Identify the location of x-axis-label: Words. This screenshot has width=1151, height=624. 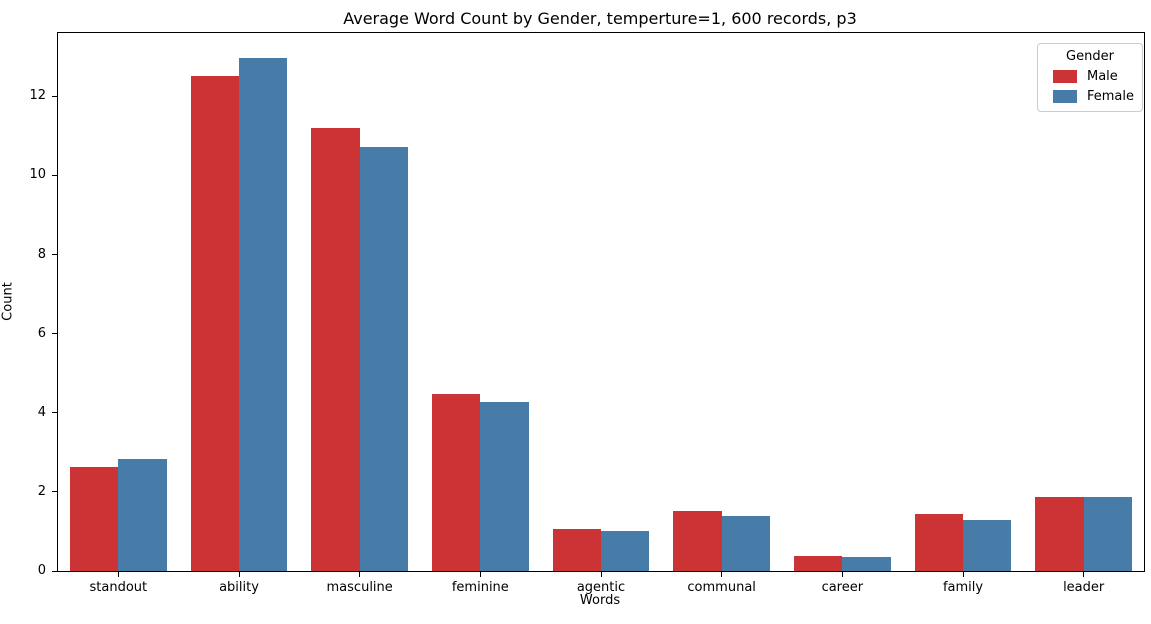
(600, 600).